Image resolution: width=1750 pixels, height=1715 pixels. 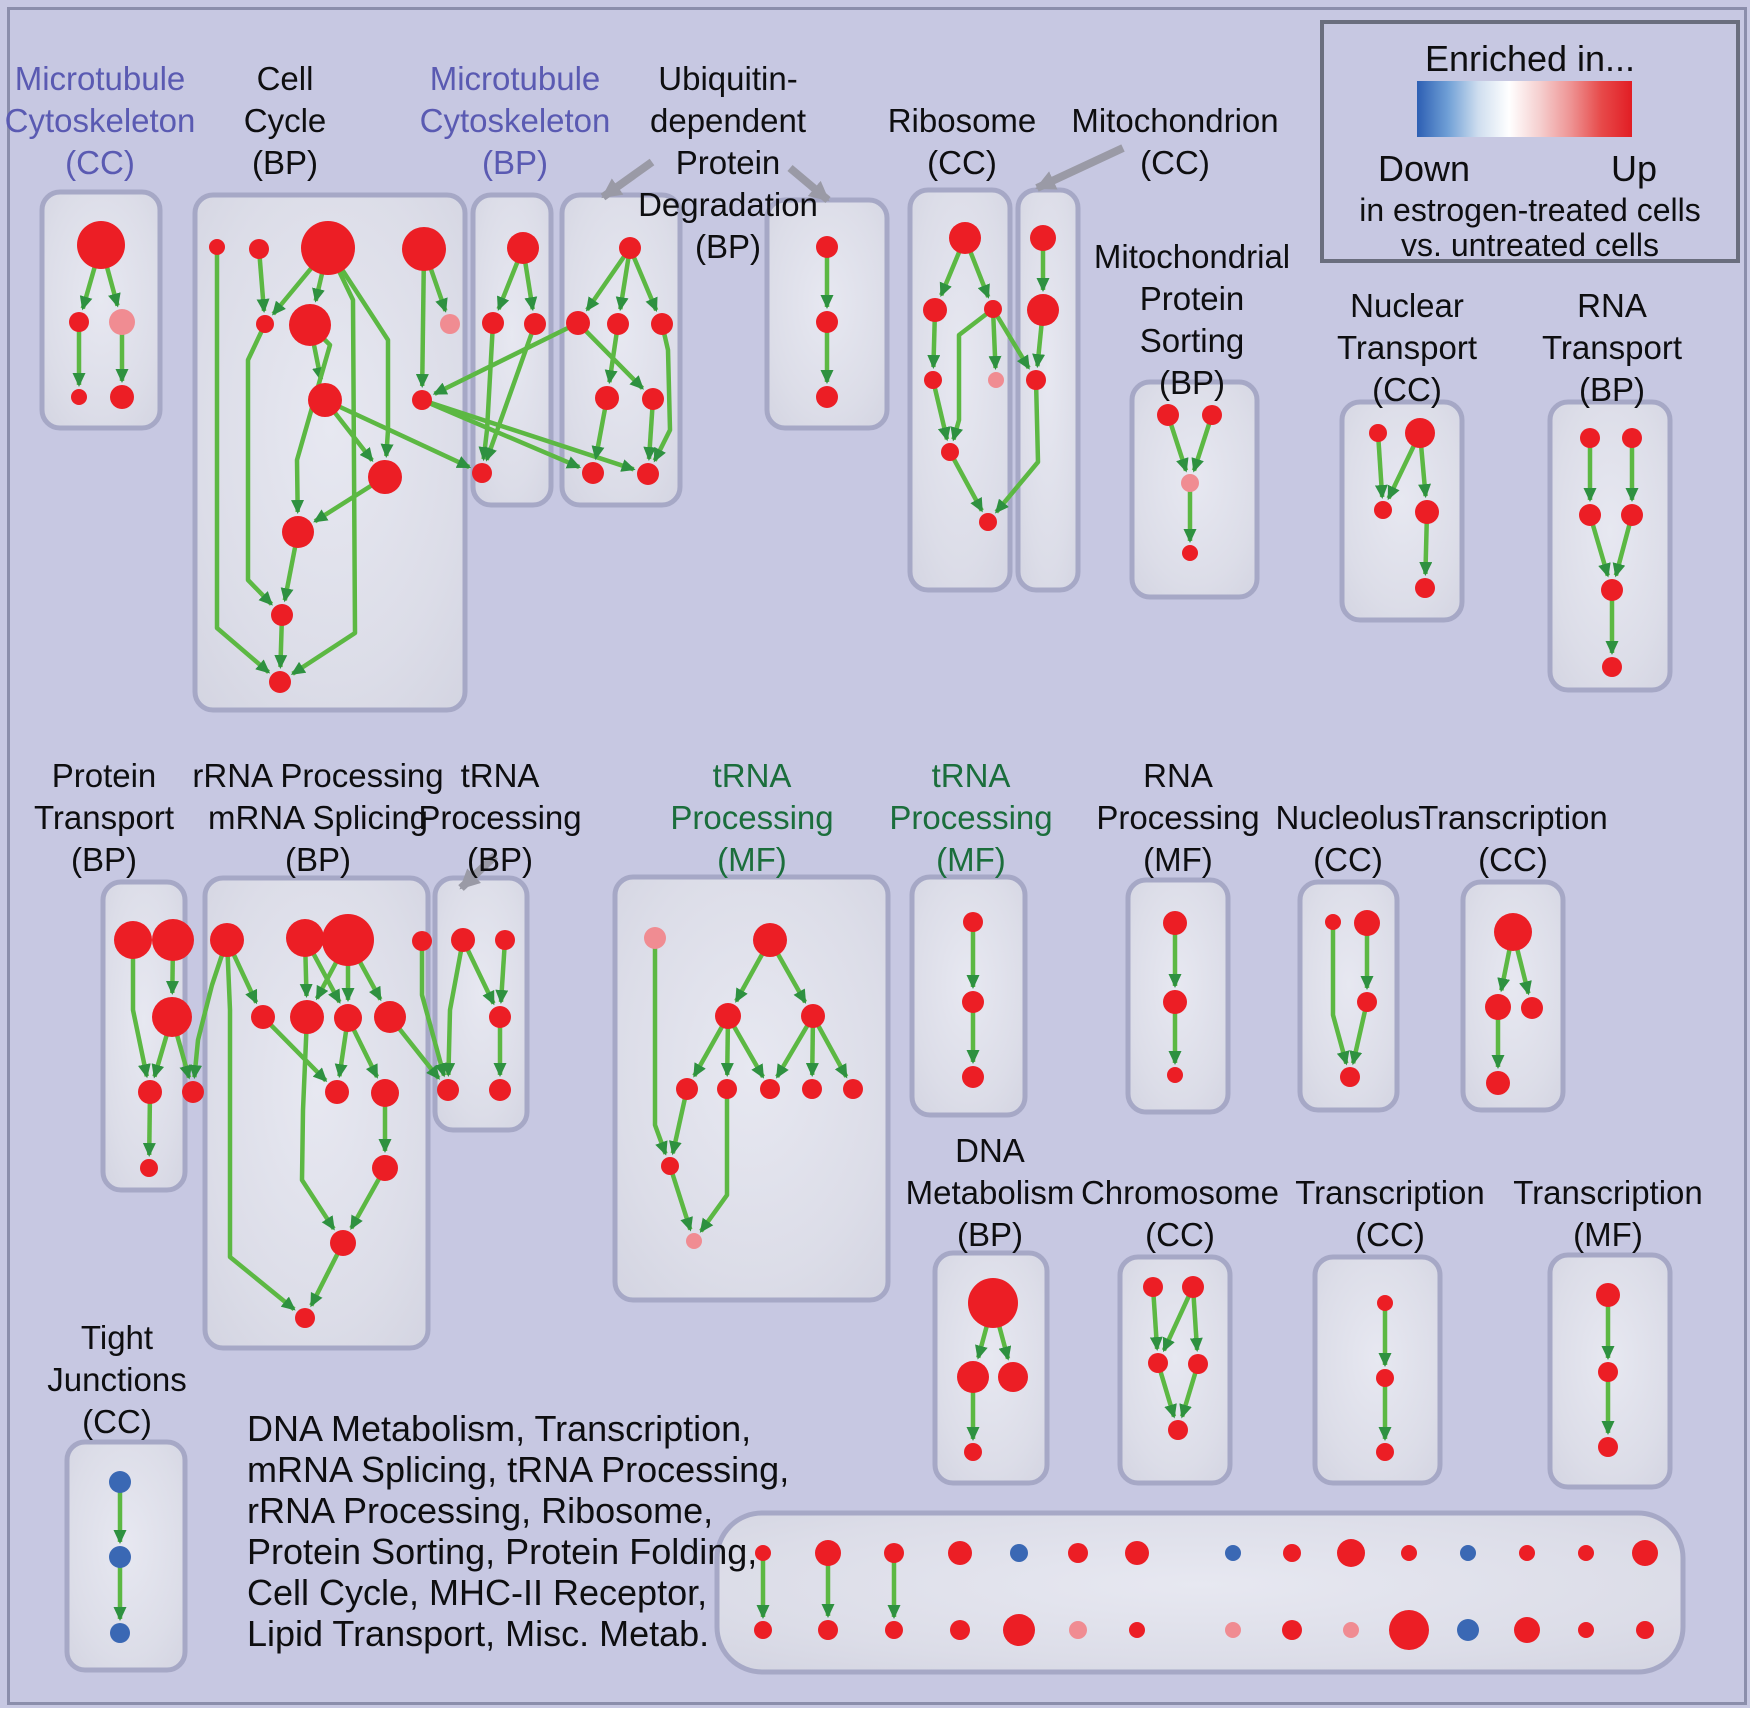 I want to click on label-tight-junctions: Tight Junctions (CC), so click(x=116, y=1380).